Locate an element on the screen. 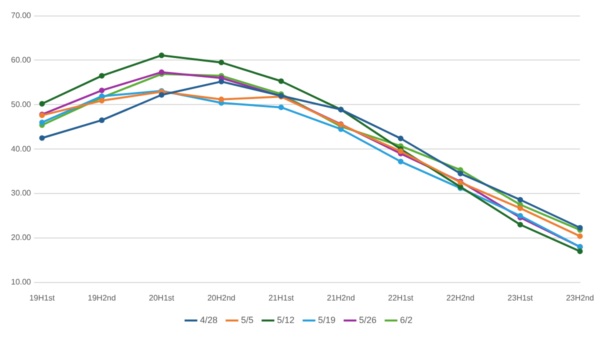 Image resolution: width=605 pixels, height=343 pixels. y-tick-label: 60.00 is located at coordinates (21, 59).